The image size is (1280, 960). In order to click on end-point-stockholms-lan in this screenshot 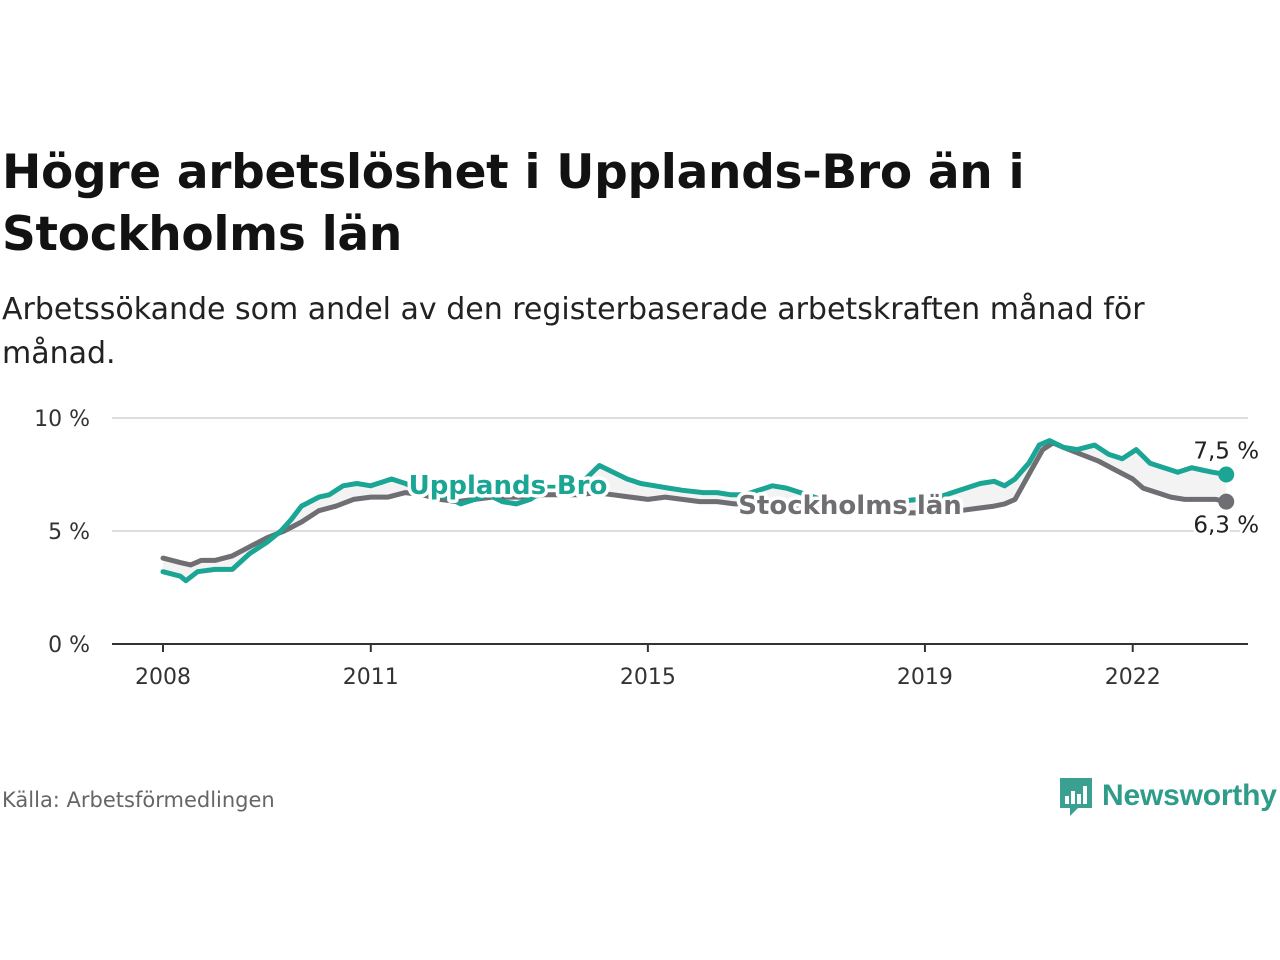, I will do `click(1226, 501)`.